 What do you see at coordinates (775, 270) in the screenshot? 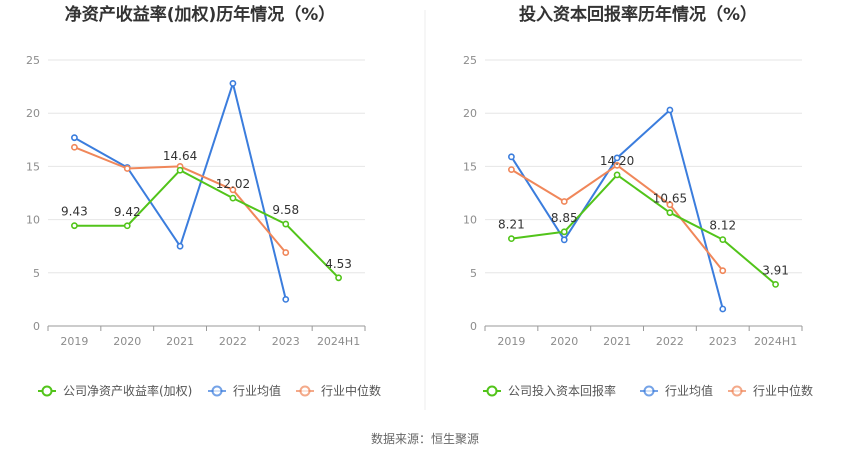
I see `data-label: 3.91` at bounding box center [775, 270].